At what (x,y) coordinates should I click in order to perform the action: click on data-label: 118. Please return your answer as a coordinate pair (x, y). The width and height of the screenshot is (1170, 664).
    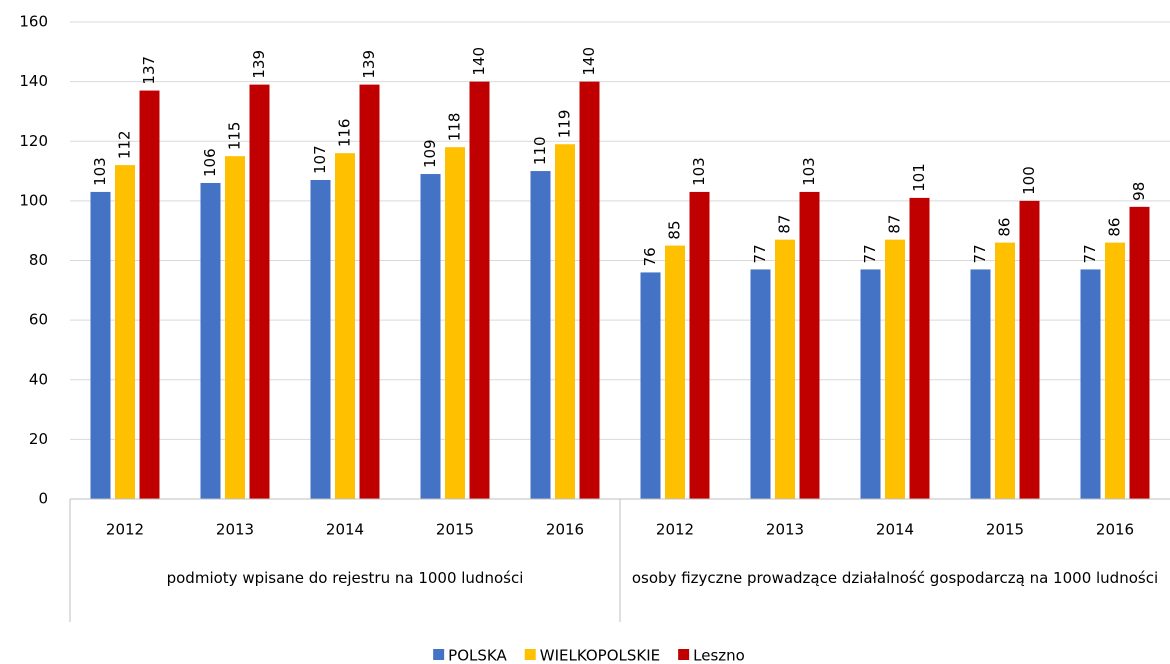
    Looking at the image, I should click on (455, 127).